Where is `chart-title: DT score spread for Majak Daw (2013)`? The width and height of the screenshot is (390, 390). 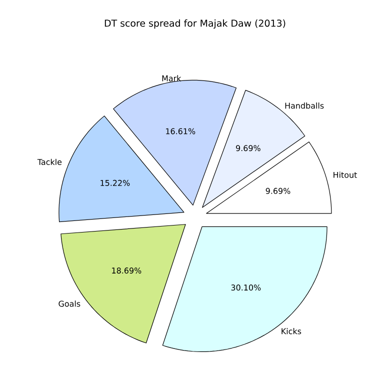 chart-title: DT score spread for Majak Daw (2013) is located at coordinates (195, 24).